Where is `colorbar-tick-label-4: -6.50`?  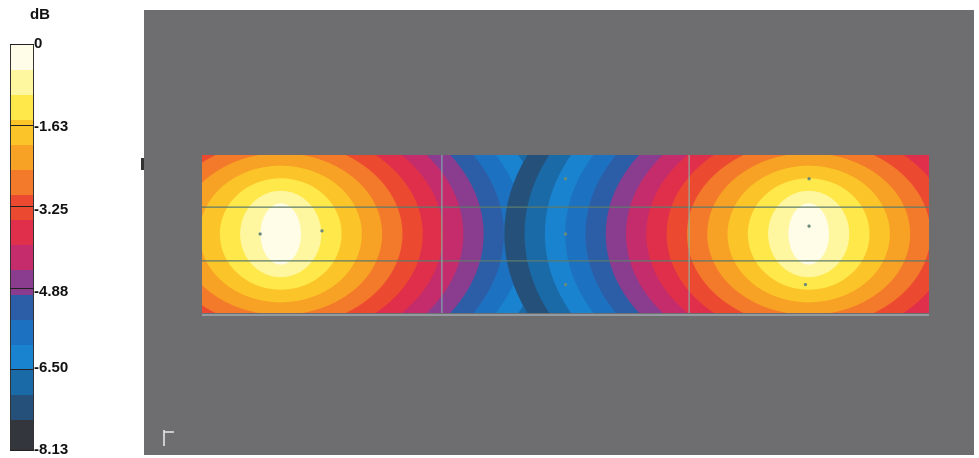 colorbar-tick-label-4: -6.50 is located at coordinates (51, 367).